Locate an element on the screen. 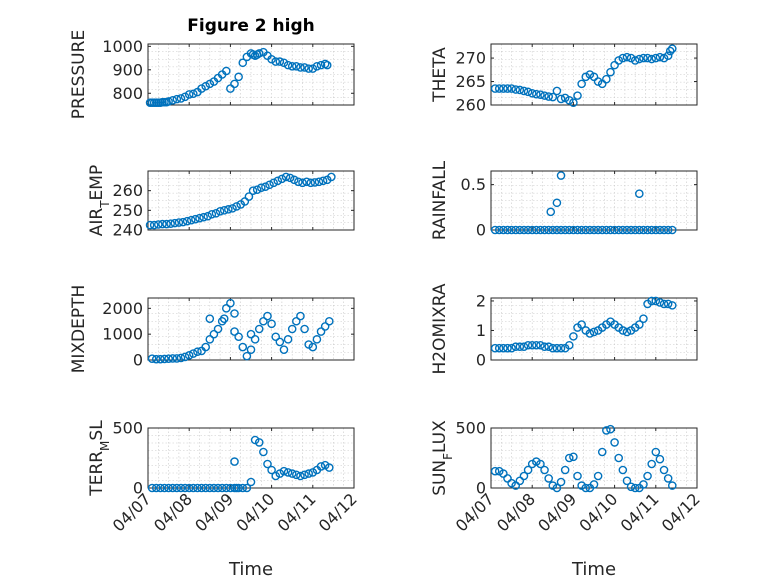 The height and width of the screenshot is (583, 778). y-axis-label-part: AIR is located at coordinates (97, 222).